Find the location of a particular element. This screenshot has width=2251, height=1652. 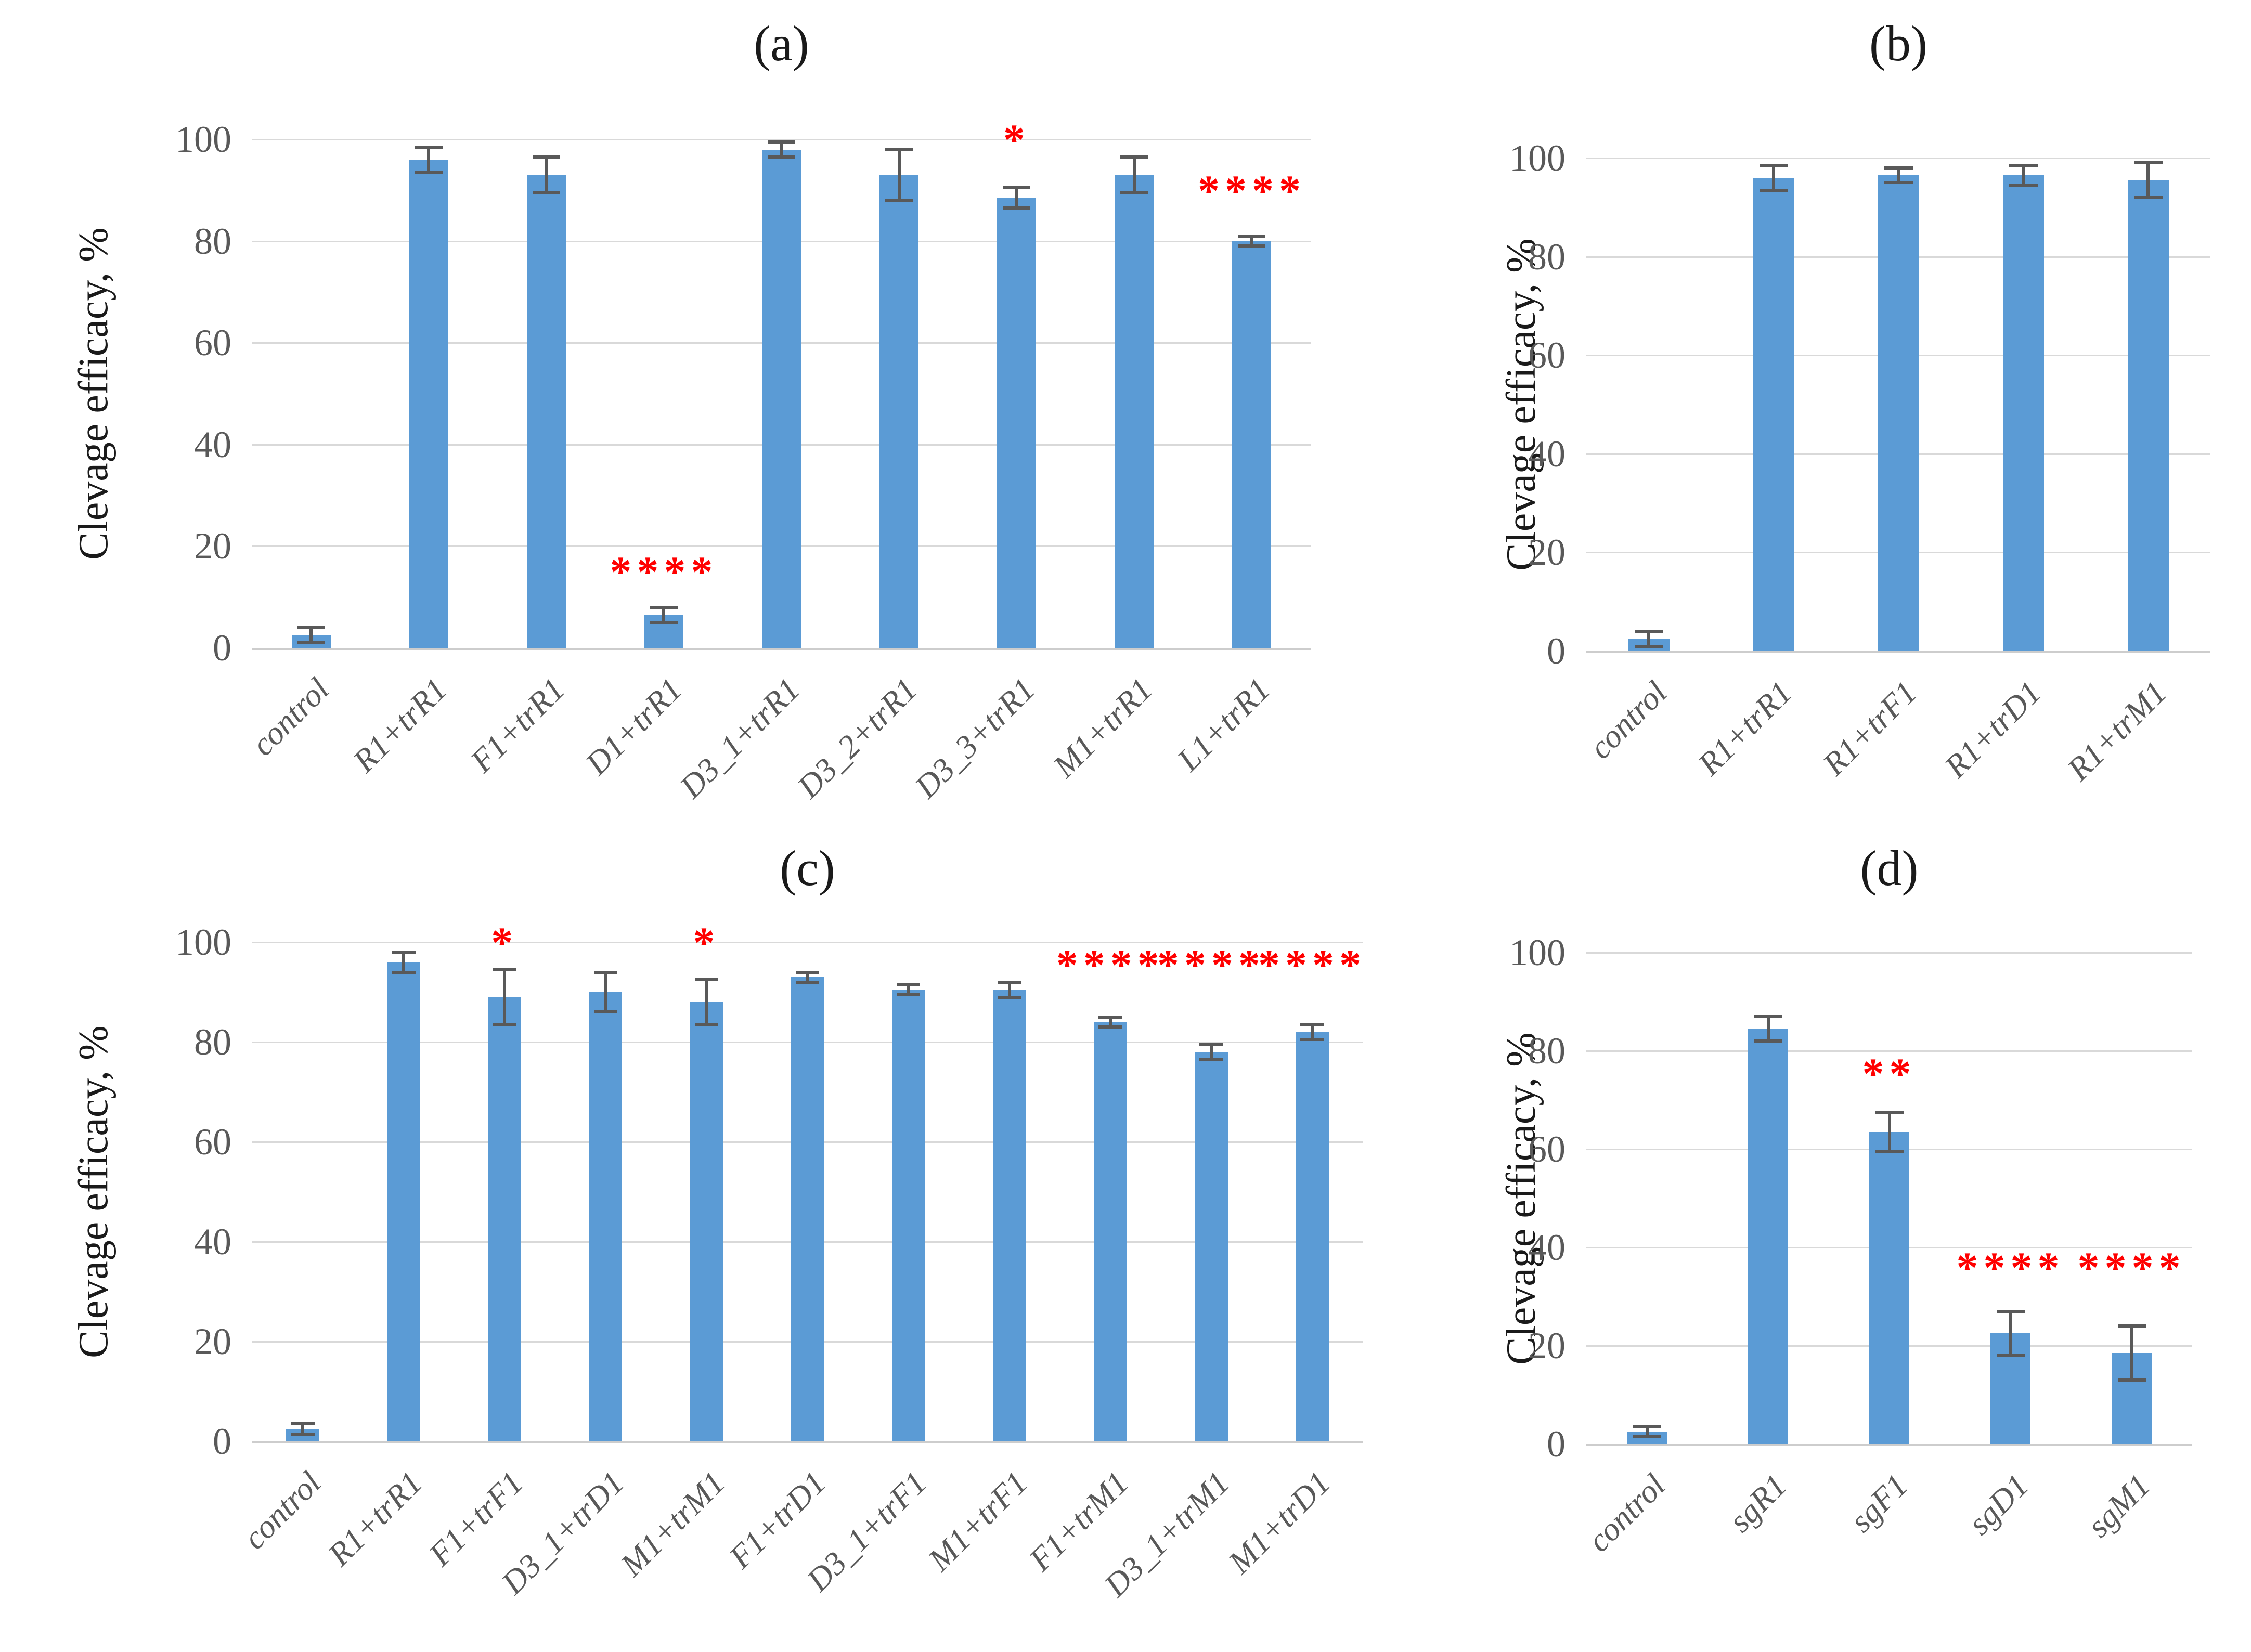

x-tick-label-text: D3_2+trR1 is located at coordinates (857, 738).